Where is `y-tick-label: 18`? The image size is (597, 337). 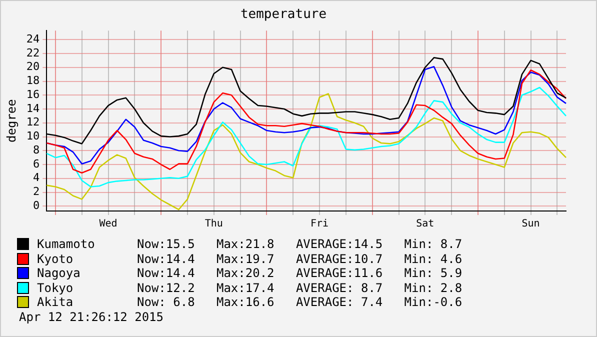
y-tick-label: 18 is located at coordinates (33, 81).